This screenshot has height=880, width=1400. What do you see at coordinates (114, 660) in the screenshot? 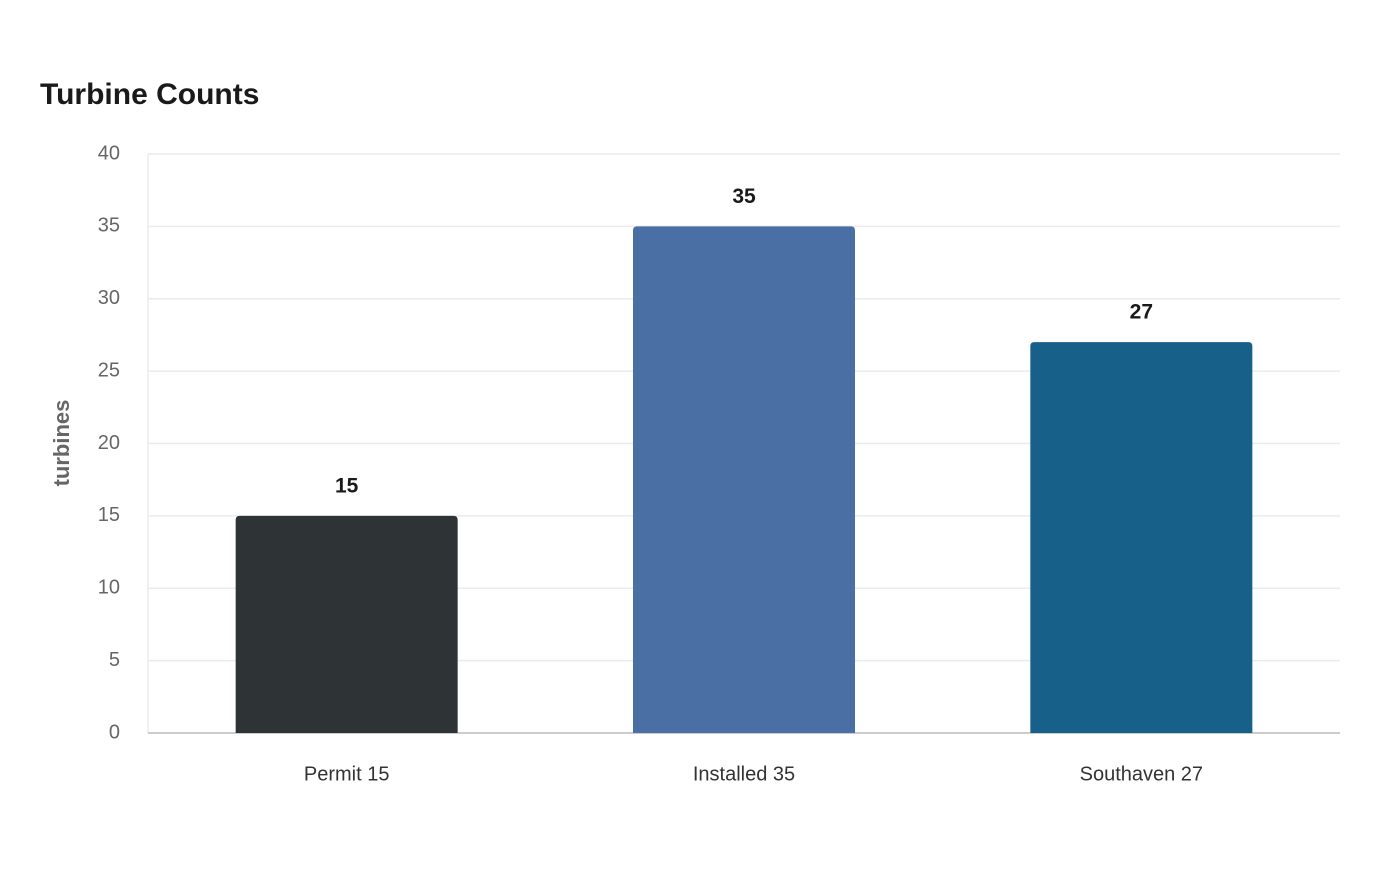
I see `y-tick-label: 5` at bounding box center [114, 660].